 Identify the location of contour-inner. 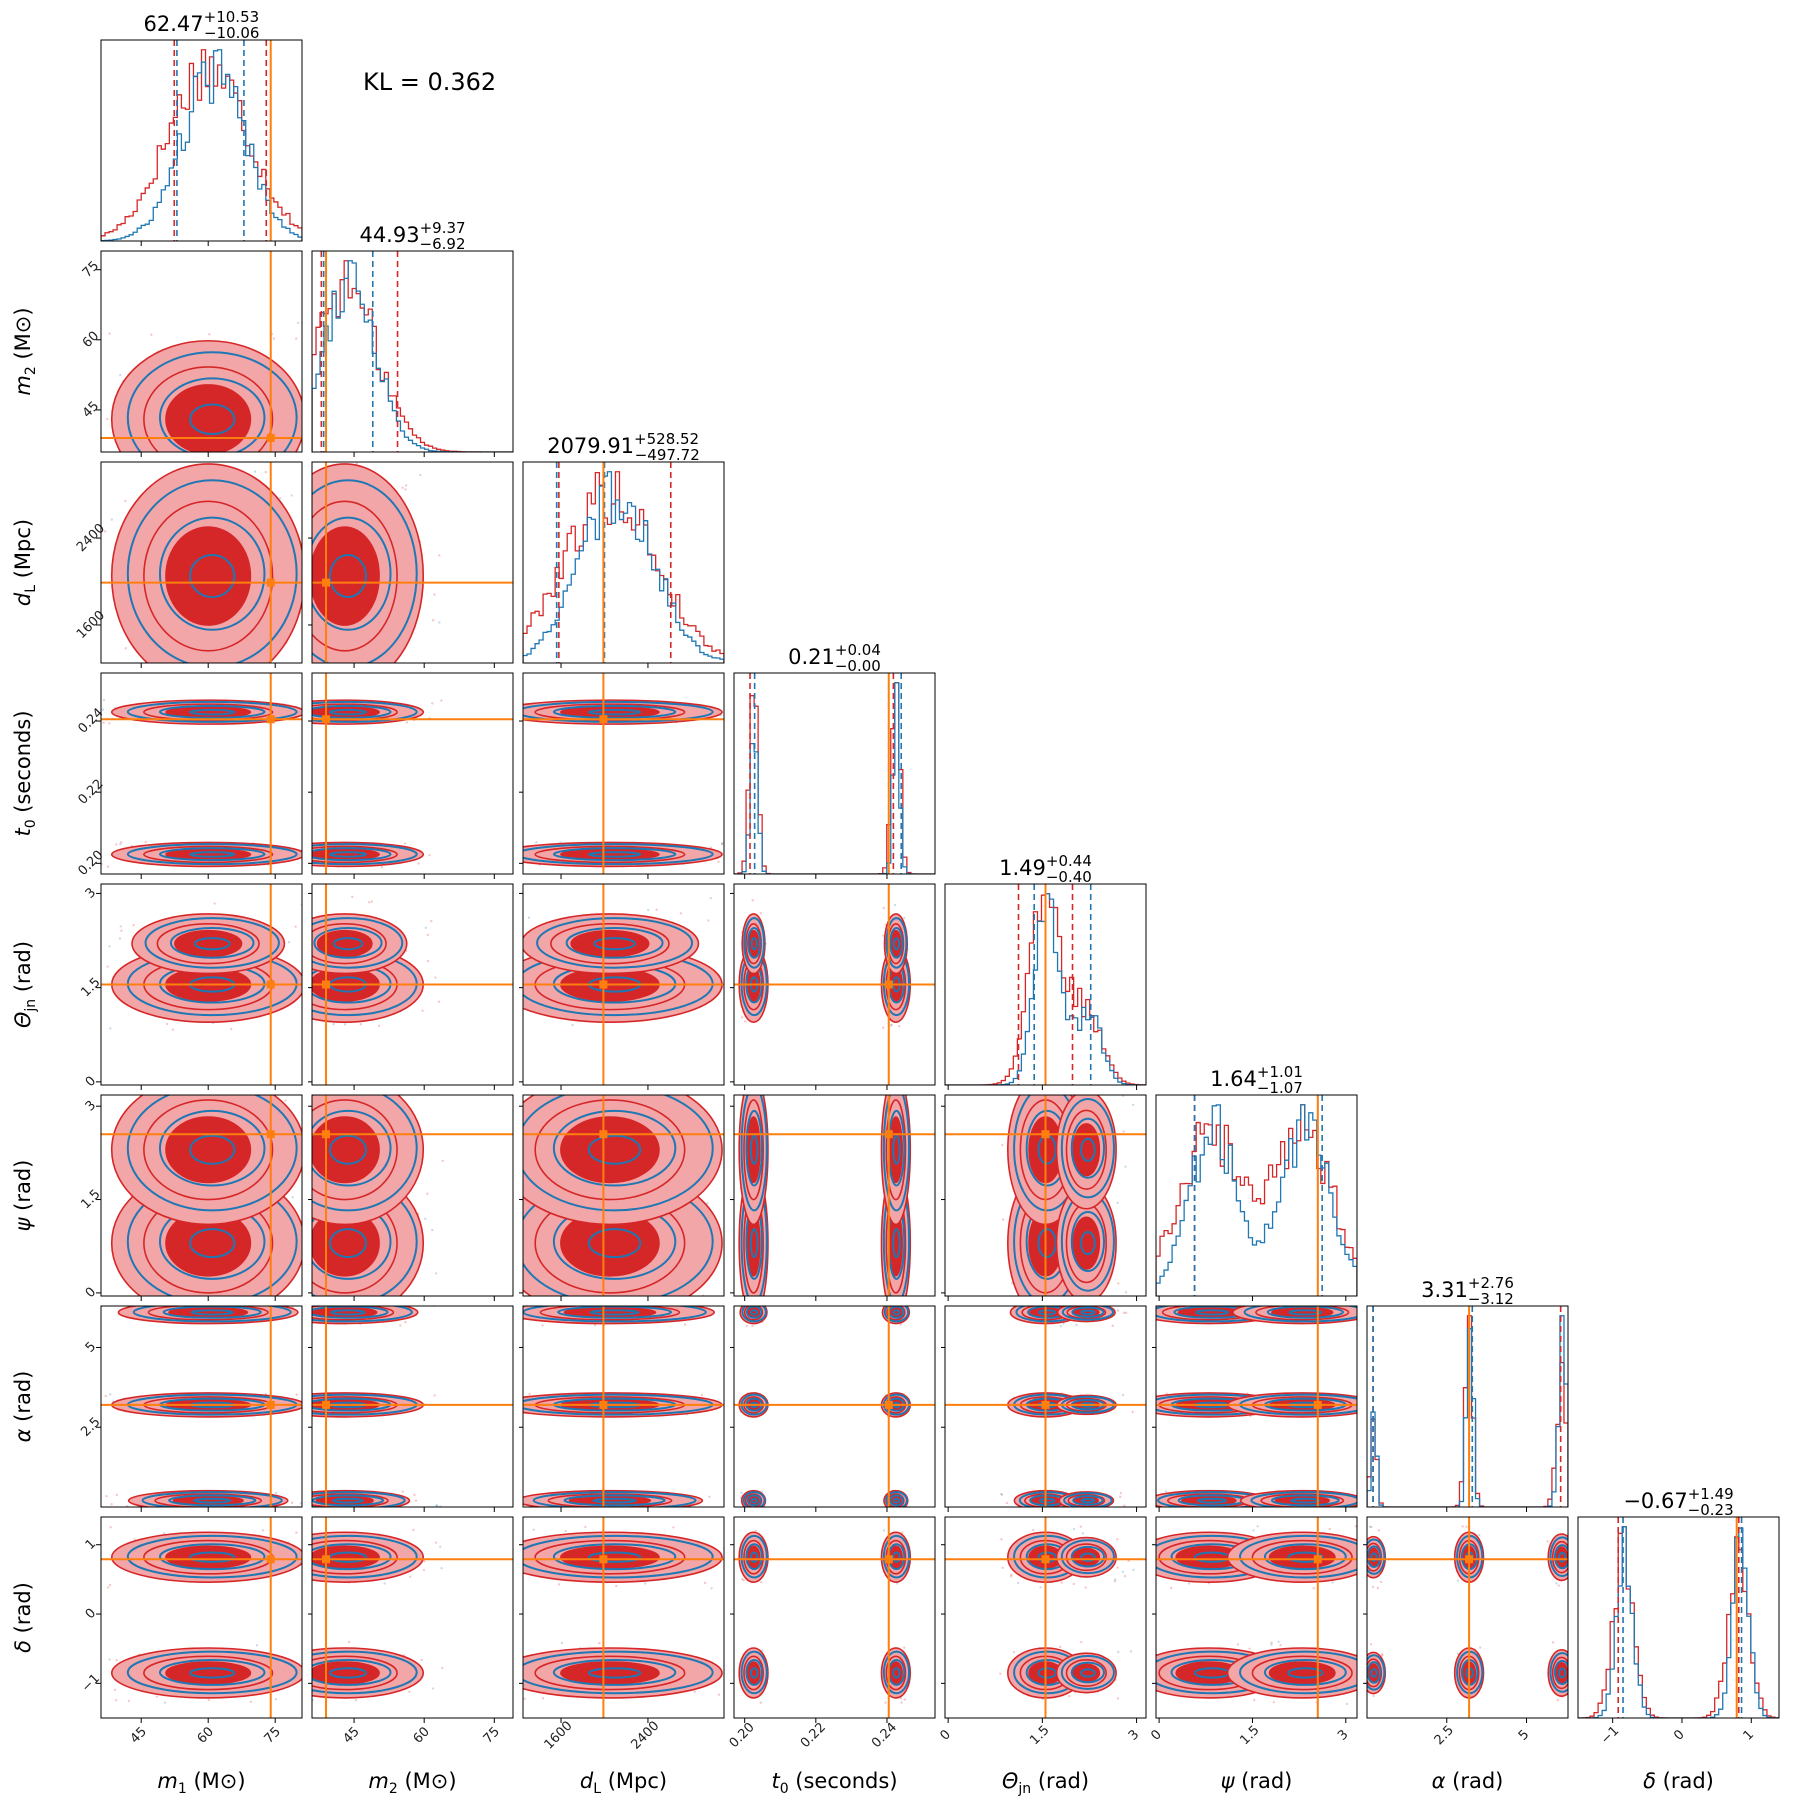
(610, 1150).